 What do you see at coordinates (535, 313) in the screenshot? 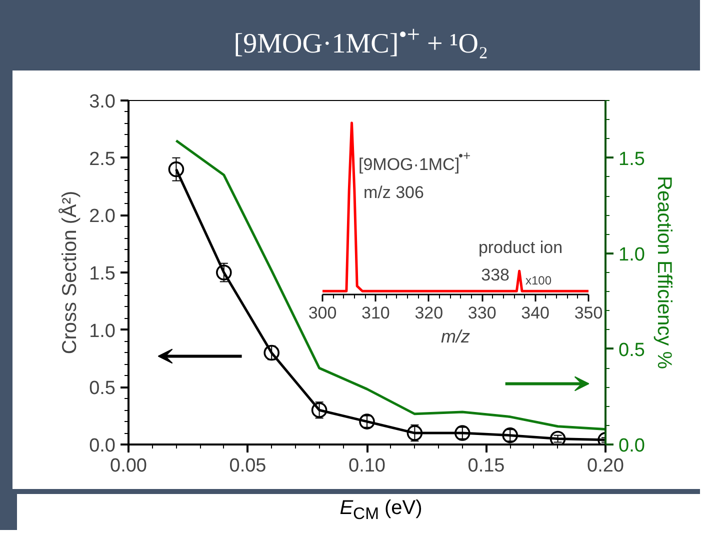
I see `x-tick-label: 340` at bounding box center [535, 313].